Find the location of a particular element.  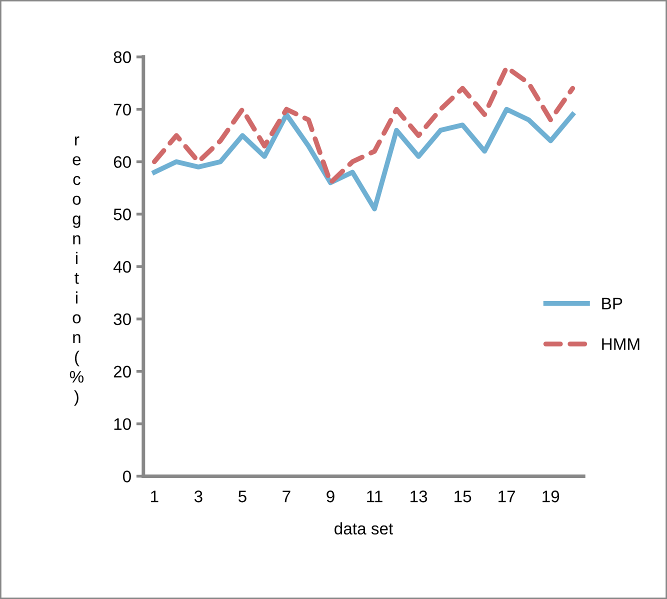

x-tick-label: 19 is located at coordinates (551, 496).